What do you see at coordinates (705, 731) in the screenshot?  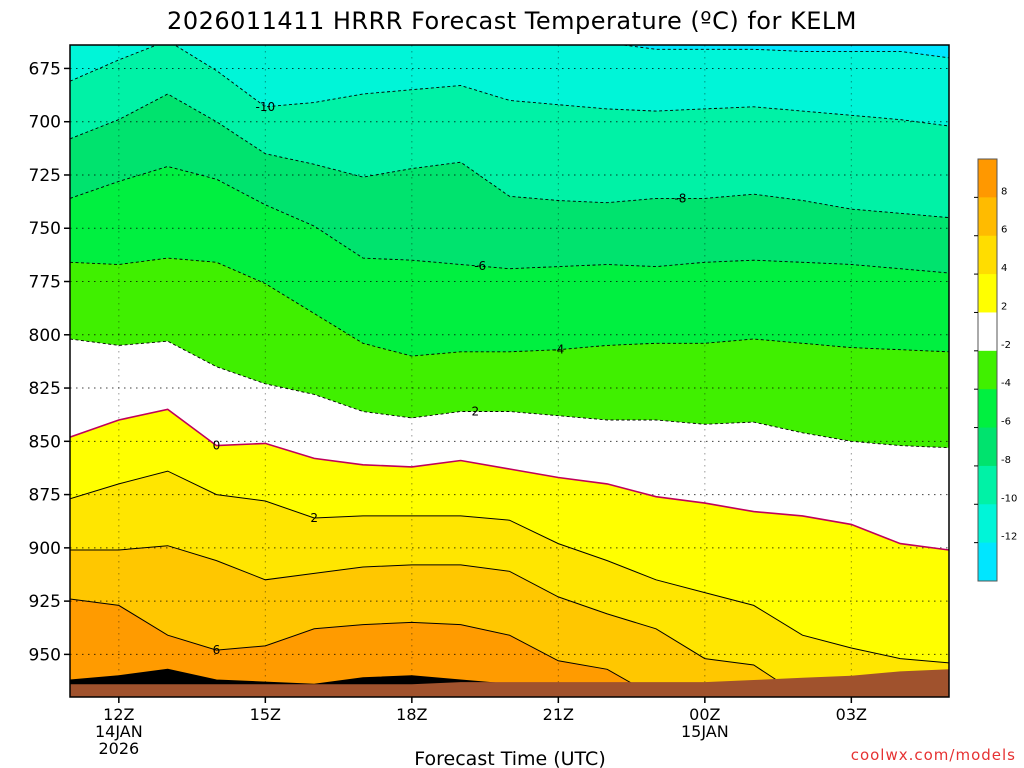 I see `x-tick-label: 15JAN` at bounding box center [705, 731].